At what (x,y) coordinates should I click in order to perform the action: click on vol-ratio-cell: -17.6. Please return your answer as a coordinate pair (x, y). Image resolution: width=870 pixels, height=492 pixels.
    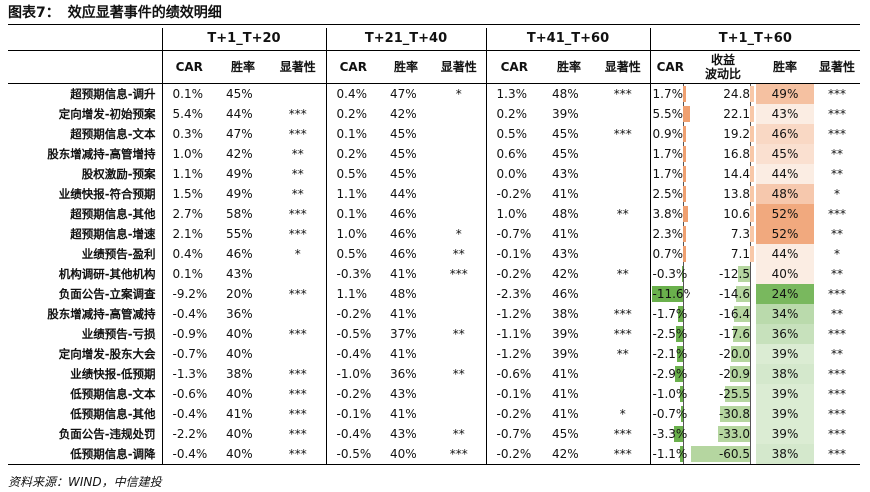
    Looking at the image, I should click on (723, 334).